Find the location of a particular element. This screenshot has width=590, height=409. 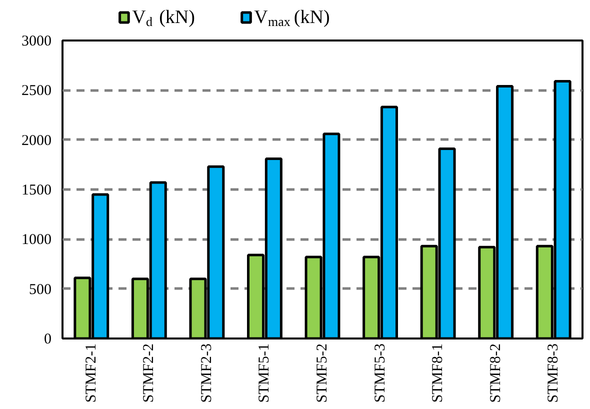

y-tick-label: 500 is located at coordinates (40, 290).